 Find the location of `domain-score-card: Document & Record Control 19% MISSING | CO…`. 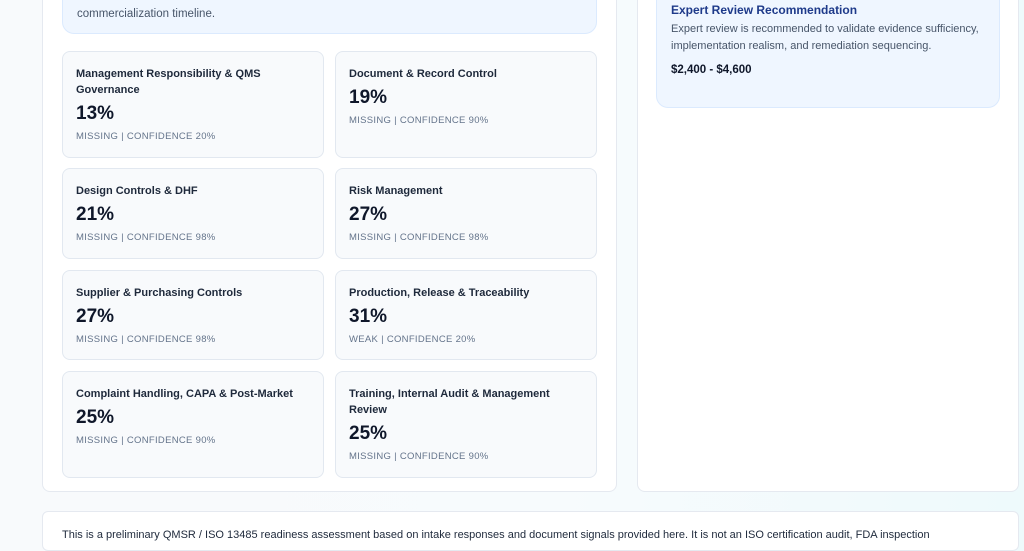

domain-score-card: Document & Record Control 19% MISSING | CO… is located at coordinates (466, 104).